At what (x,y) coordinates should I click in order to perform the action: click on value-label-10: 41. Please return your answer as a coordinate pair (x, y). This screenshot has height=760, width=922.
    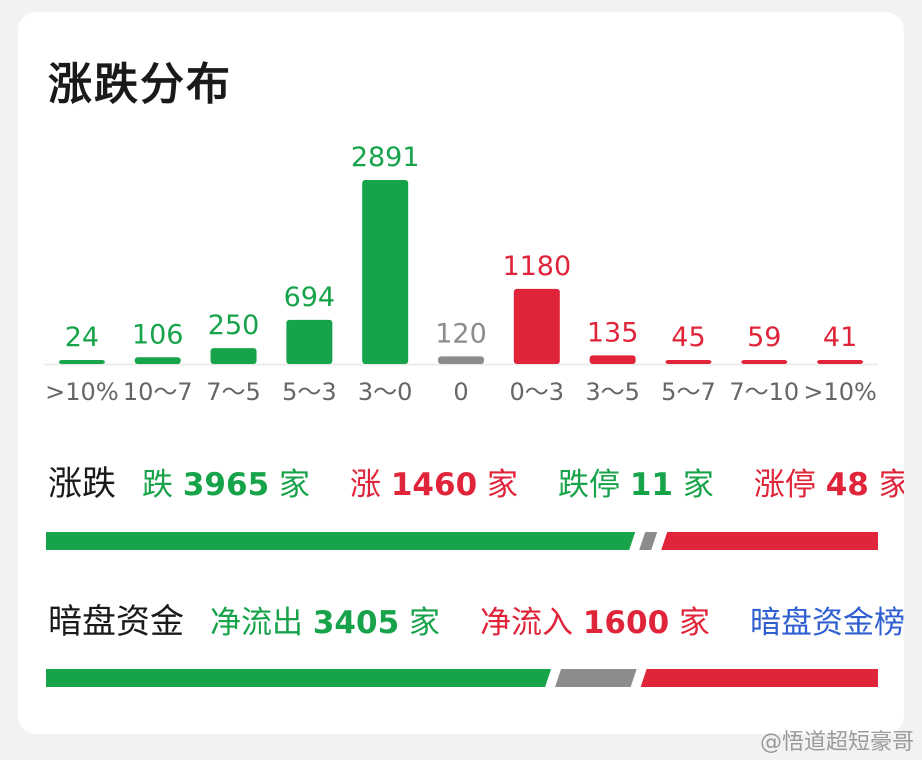
    Looking at the image, I should click on (840, 337).